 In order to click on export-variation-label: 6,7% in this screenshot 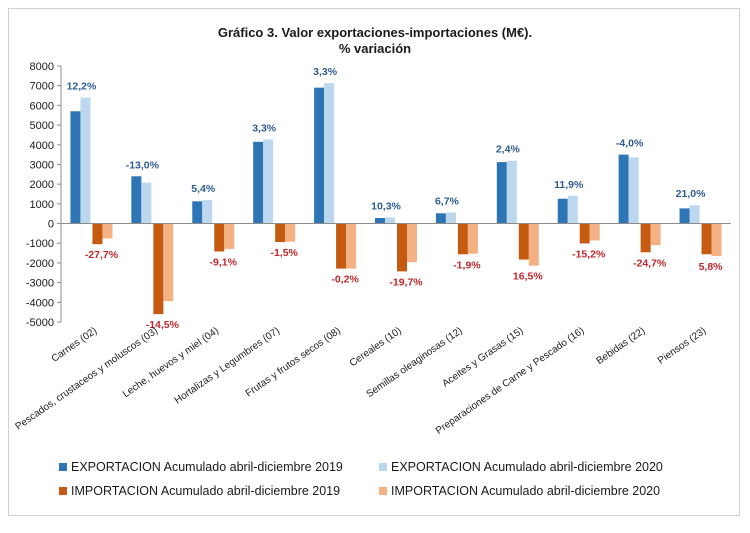, I will do `click(447, 202)`.